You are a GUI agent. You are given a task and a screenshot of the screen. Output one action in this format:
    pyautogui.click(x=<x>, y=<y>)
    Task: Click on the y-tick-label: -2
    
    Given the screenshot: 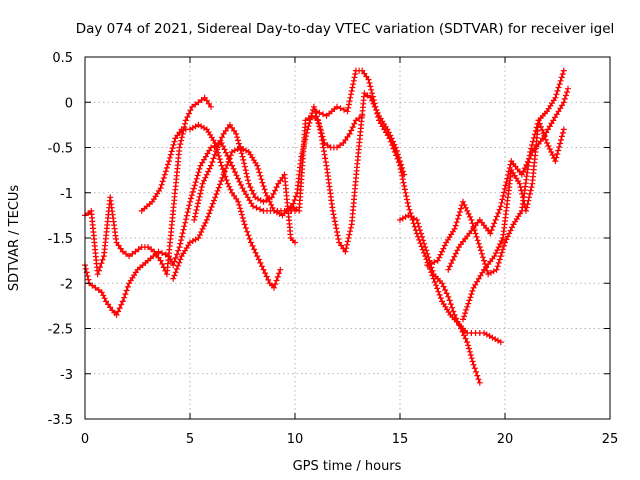 What is the action you would take?
    pyautogui.click(x=66, y=284)
    